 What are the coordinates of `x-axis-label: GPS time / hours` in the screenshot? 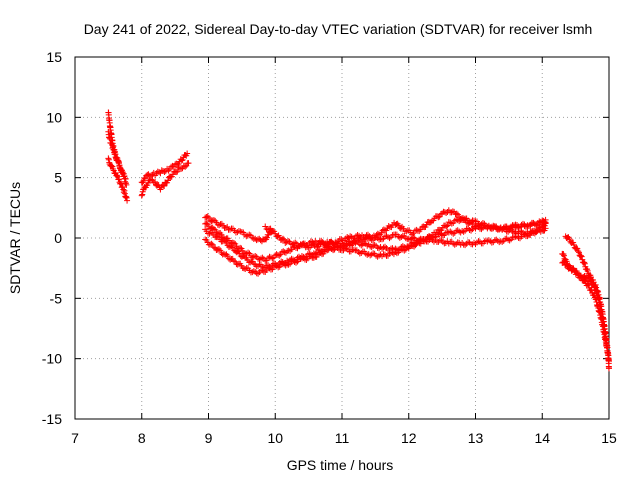 It's located at (340, 465).